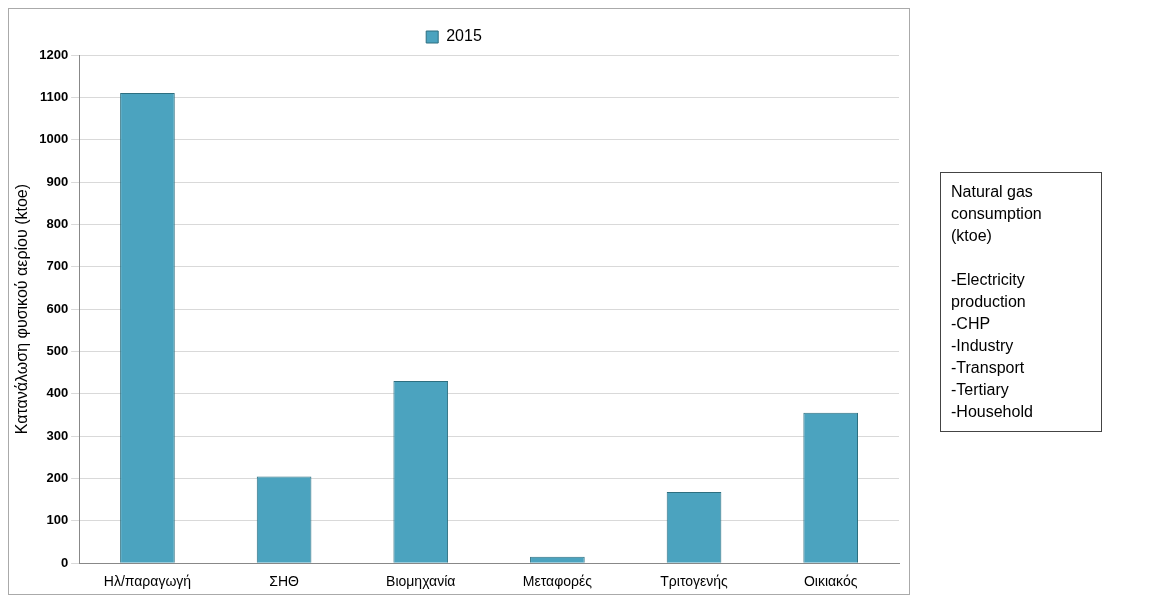  I want to click on x-tick-label: Ηλ/παραγωγή, so click(147, 581).